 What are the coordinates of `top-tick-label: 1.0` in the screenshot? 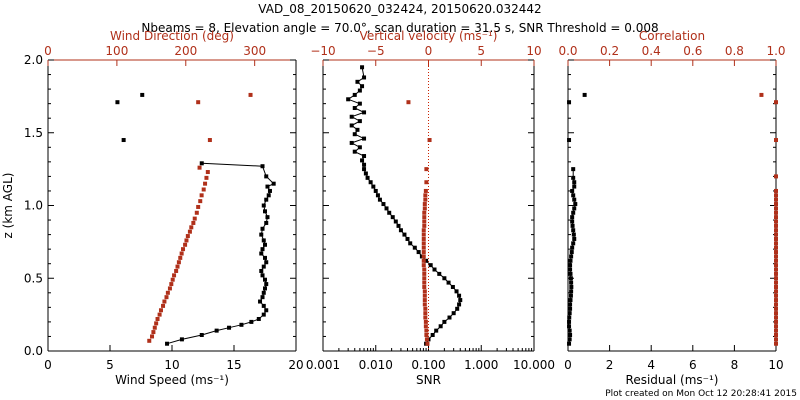 It's located at (775, 51).